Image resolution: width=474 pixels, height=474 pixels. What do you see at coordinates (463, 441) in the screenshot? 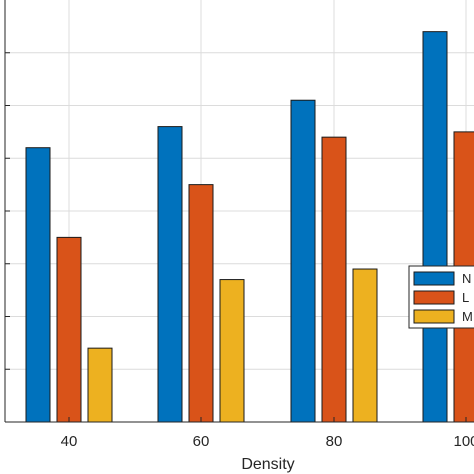
I see `x-tick-label: 100` at bounding box center [463, 441].